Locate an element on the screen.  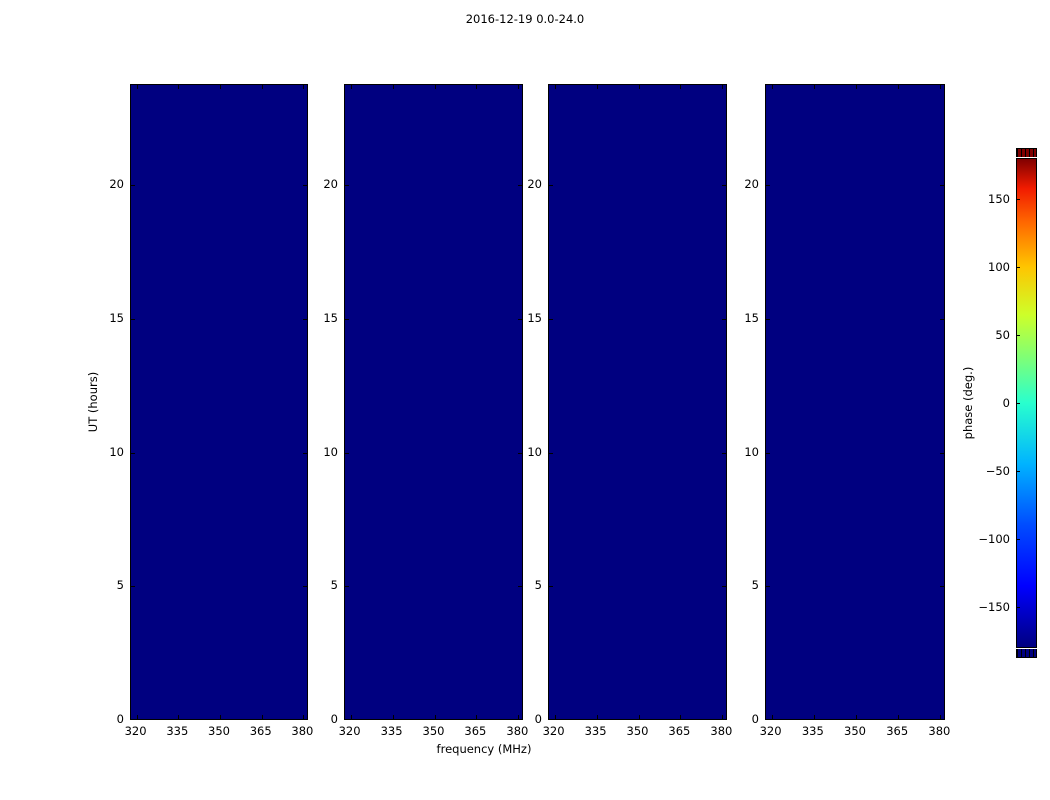
colorbar-tick-label: 50 is located at coordinates (1002, 335).